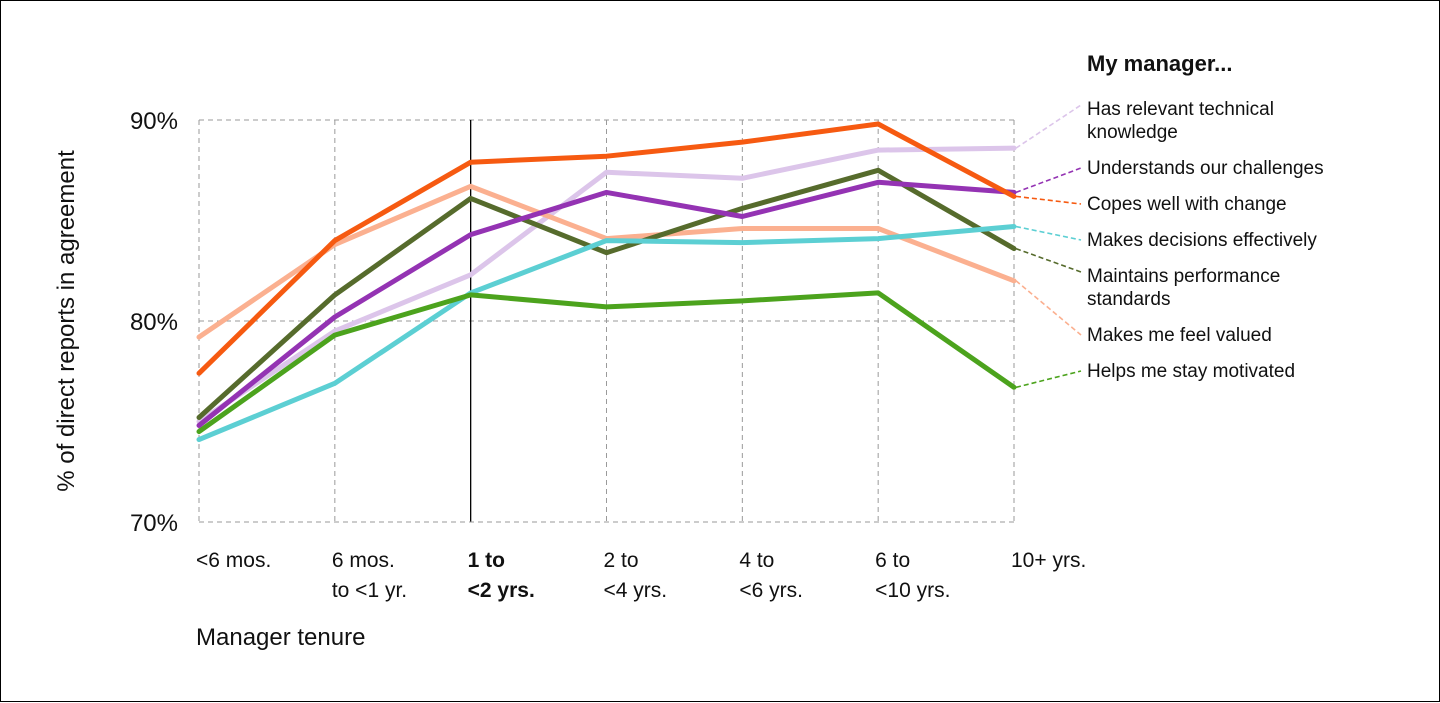 This screenshot has height=703, width=1440. What do you see at coordinates (154, 121) in the screenshot?
I see `y-tick-label: 90%` at bounding box center [154, 121].